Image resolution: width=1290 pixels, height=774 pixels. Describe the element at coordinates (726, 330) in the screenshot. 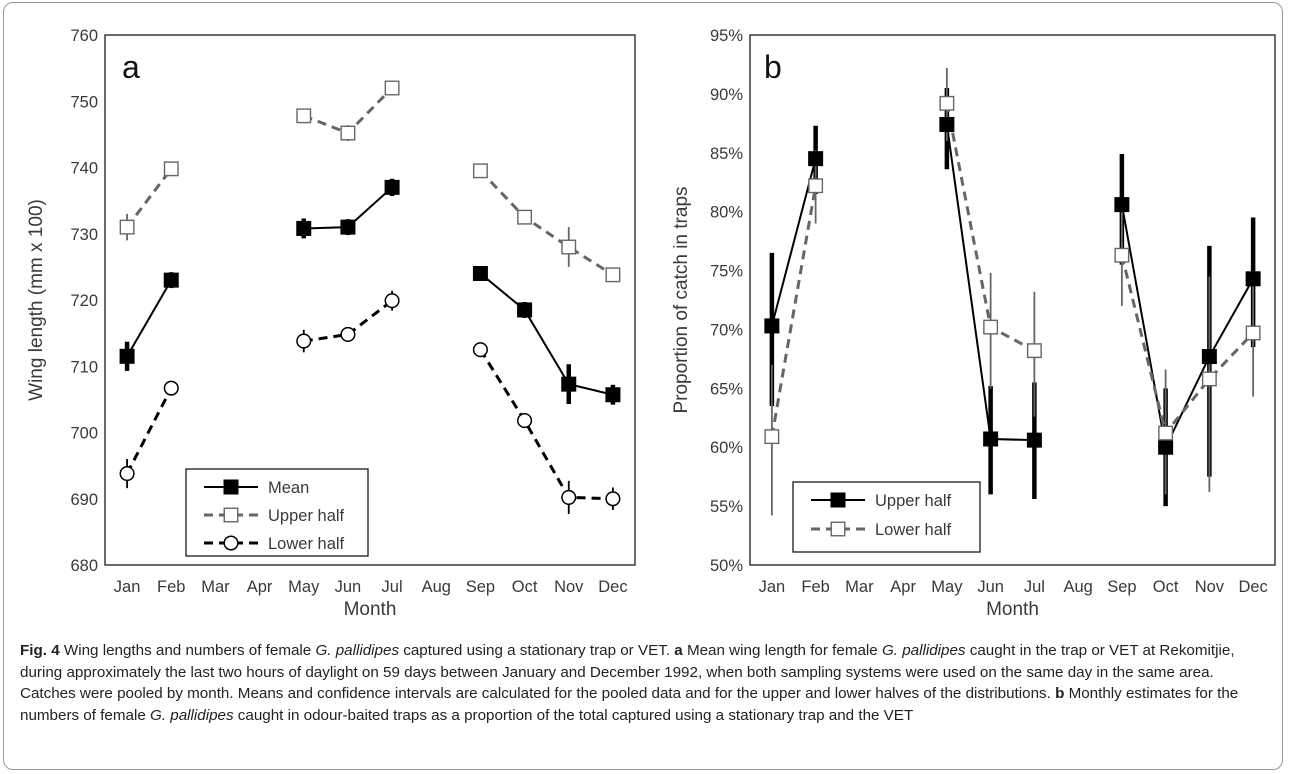

I see `panel-b-y-tick-label: 70%` at that location.